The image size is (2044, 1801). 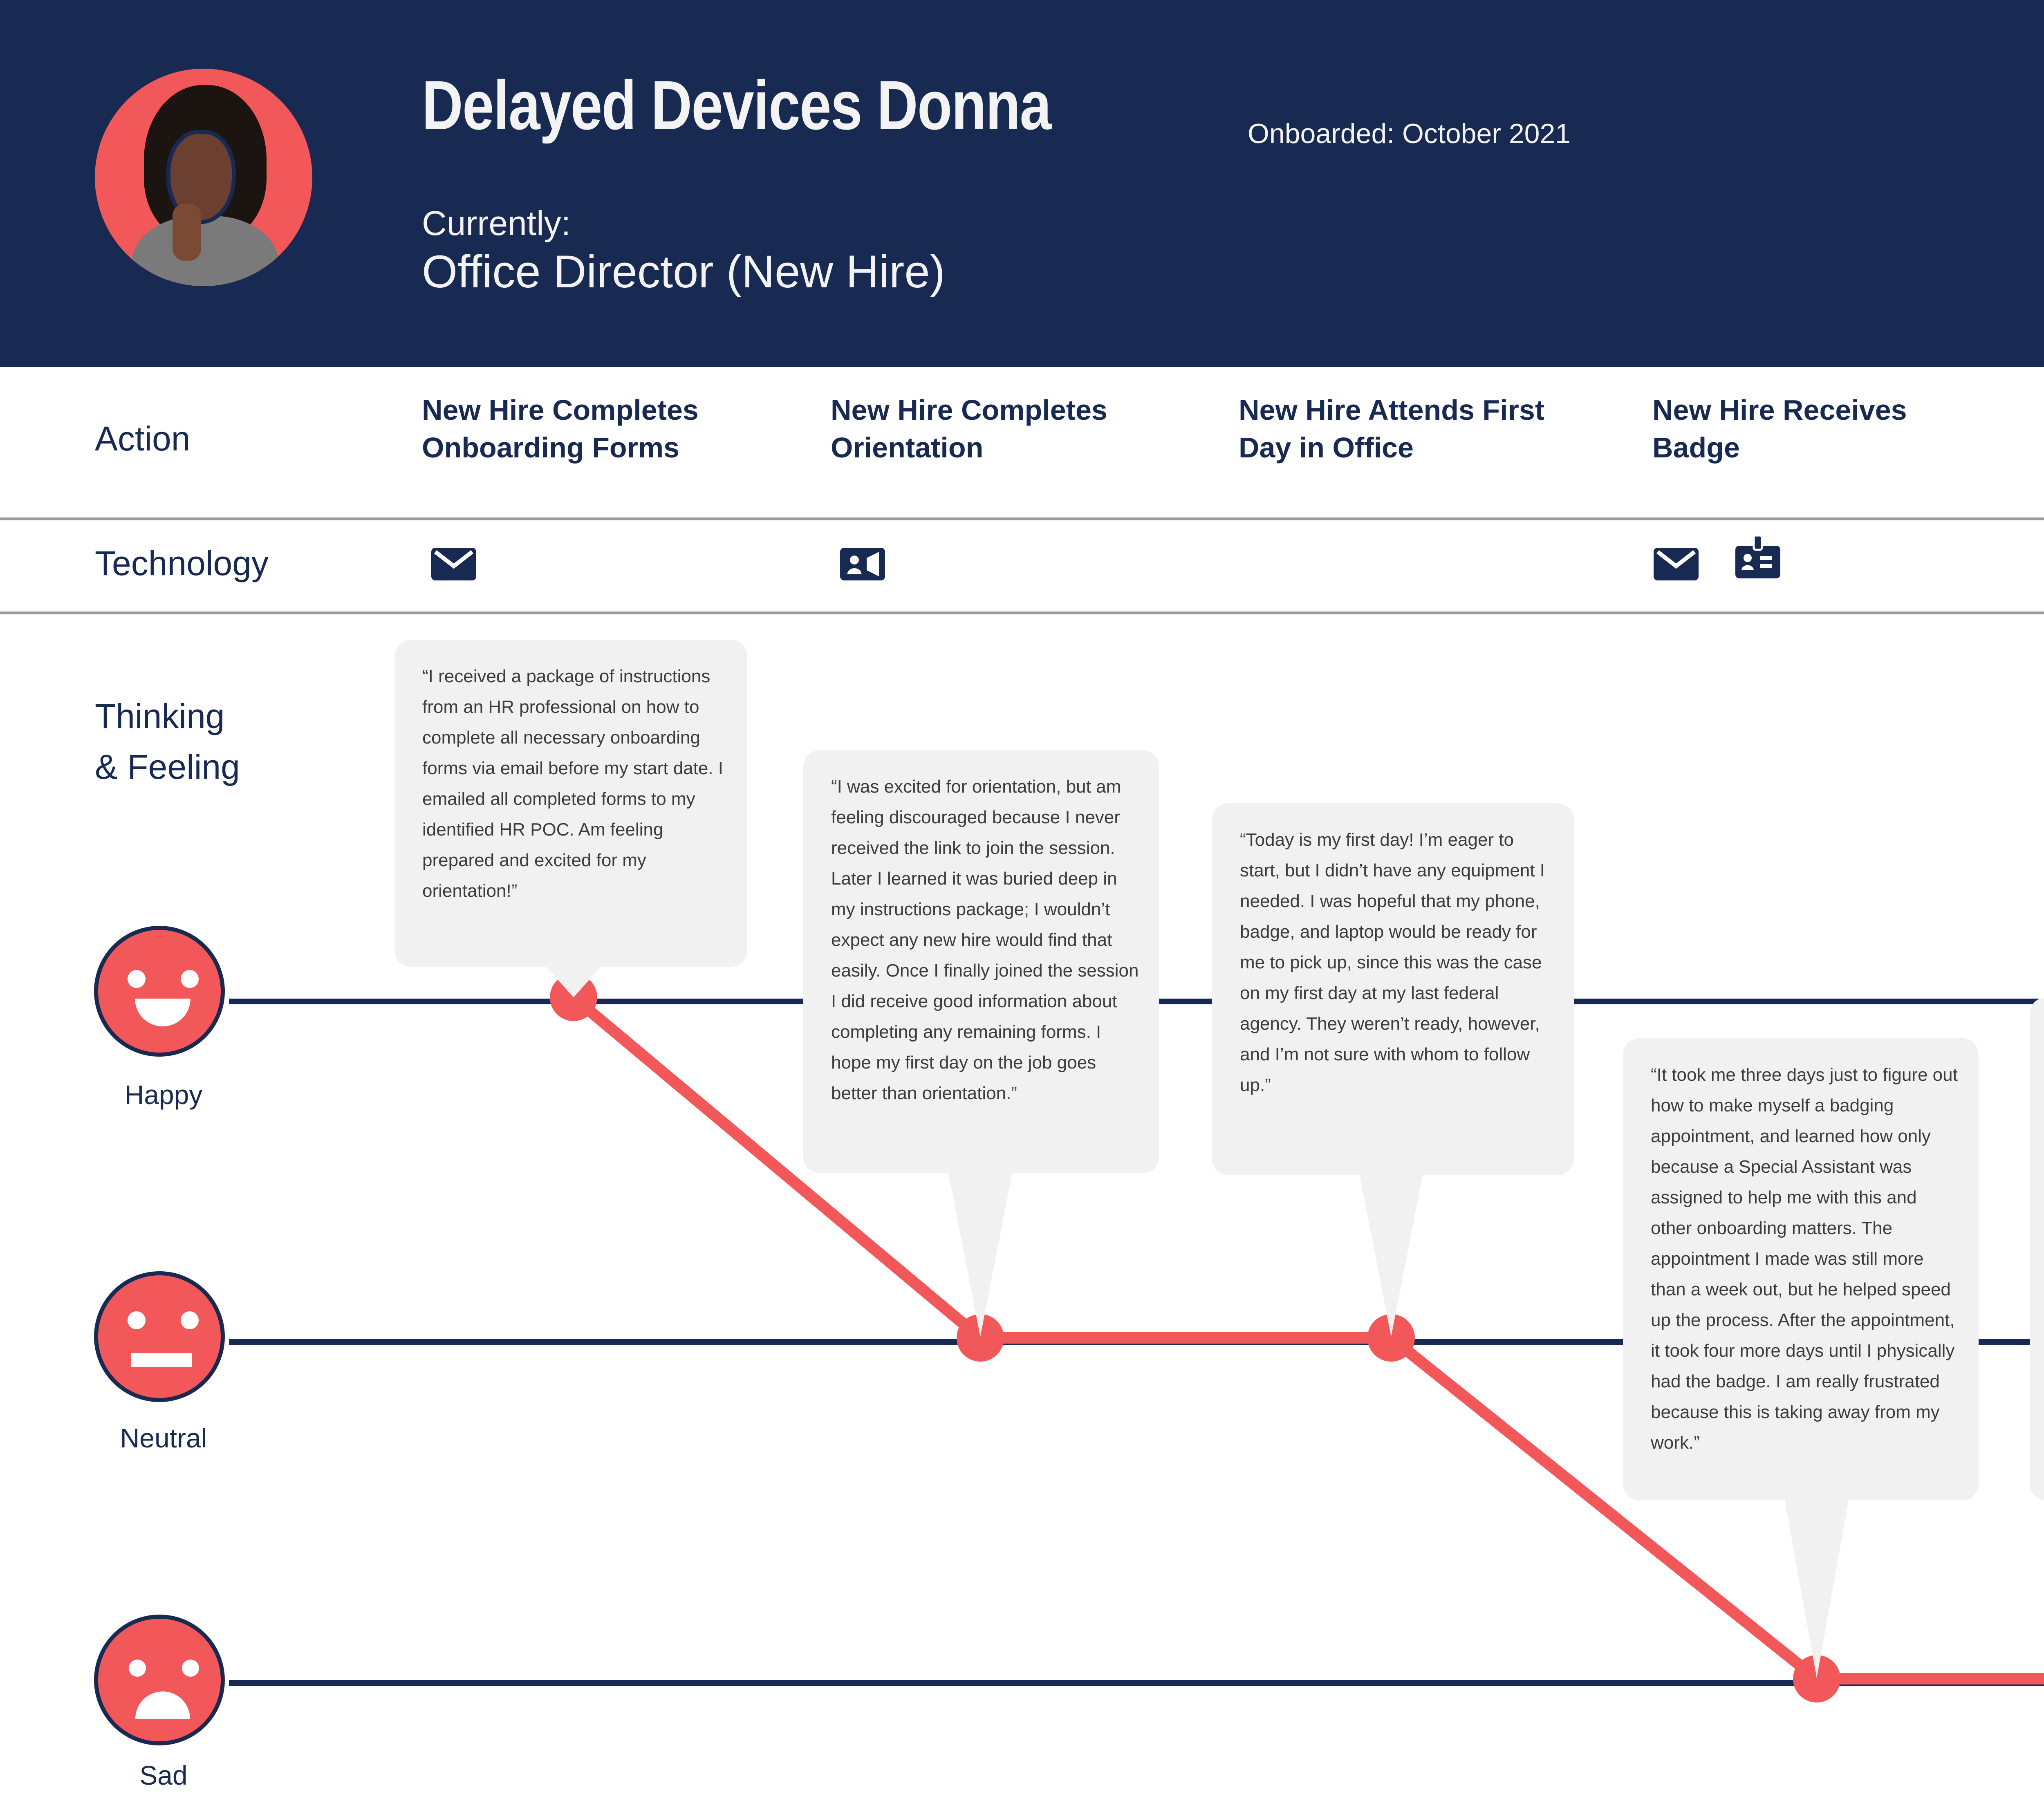 I want to click on currently-label: Currently:, so click(x=496, y=223).